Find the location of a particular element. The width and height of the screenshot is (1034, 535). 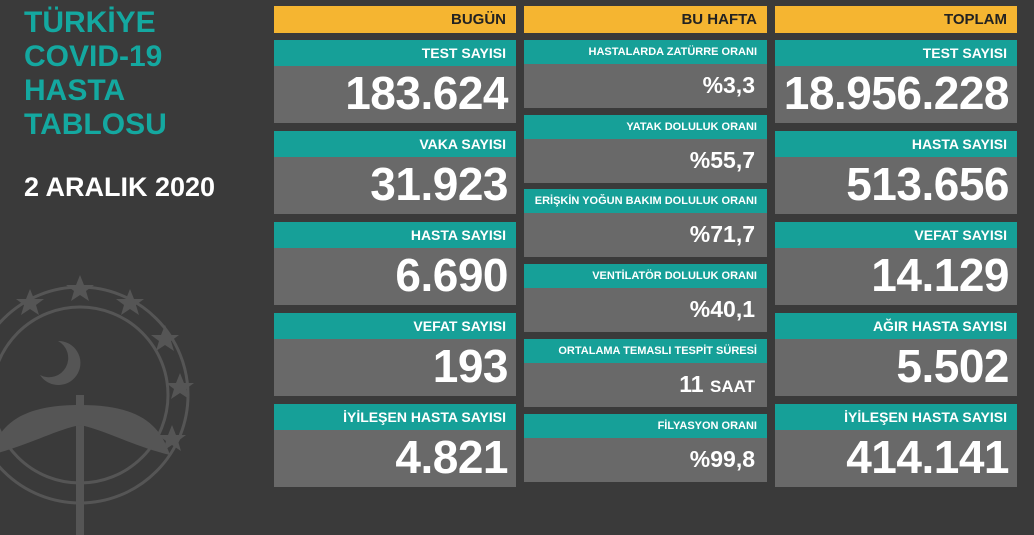

stat-number: 11 is located at coordinates (691, 384).